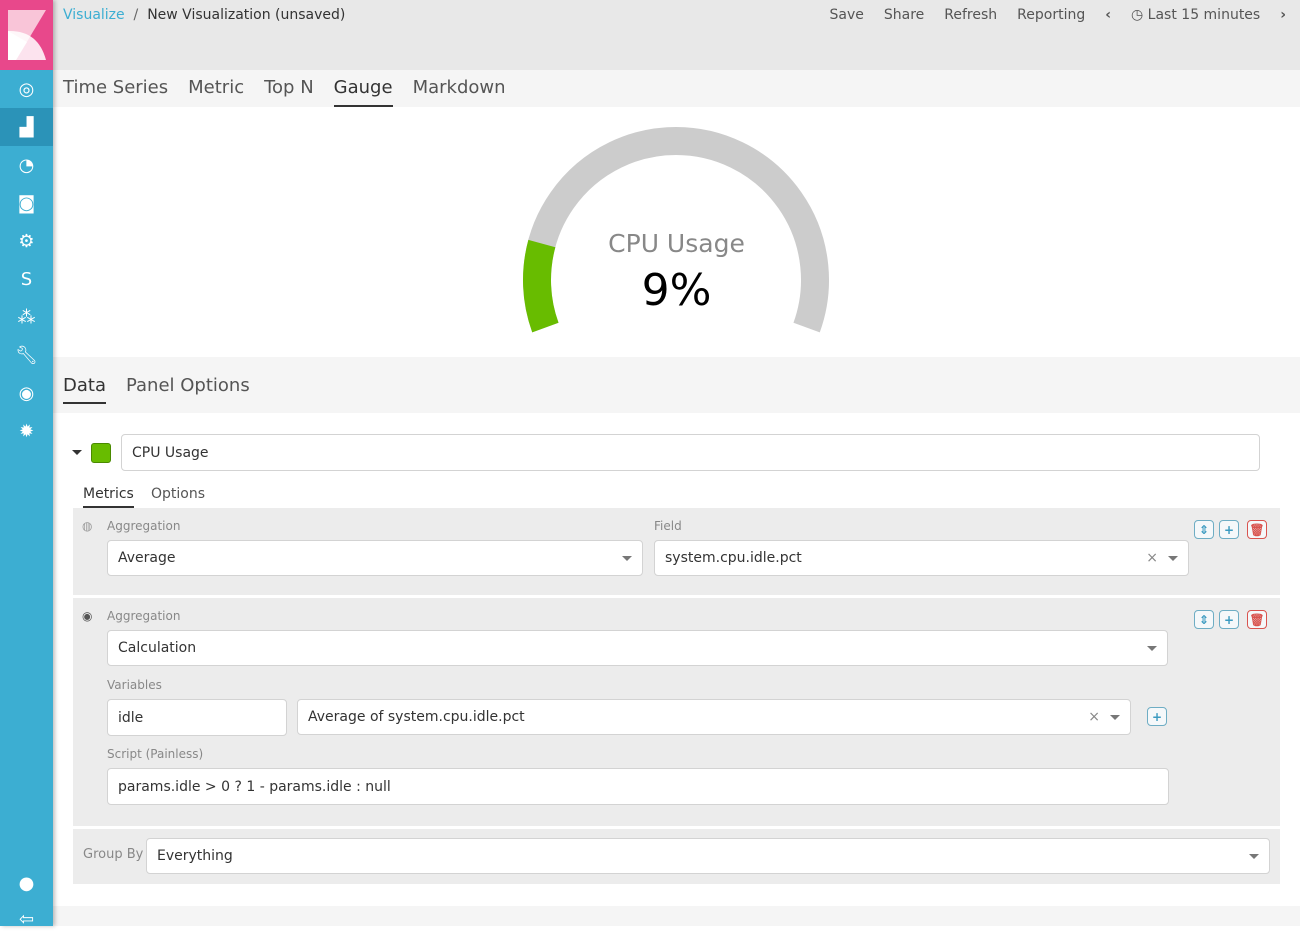 This screenshot has height=938, width=1300. Describe the element at coordinates (1137, 15) in the screenshot. I see `clock-icon: ◷` at that location.